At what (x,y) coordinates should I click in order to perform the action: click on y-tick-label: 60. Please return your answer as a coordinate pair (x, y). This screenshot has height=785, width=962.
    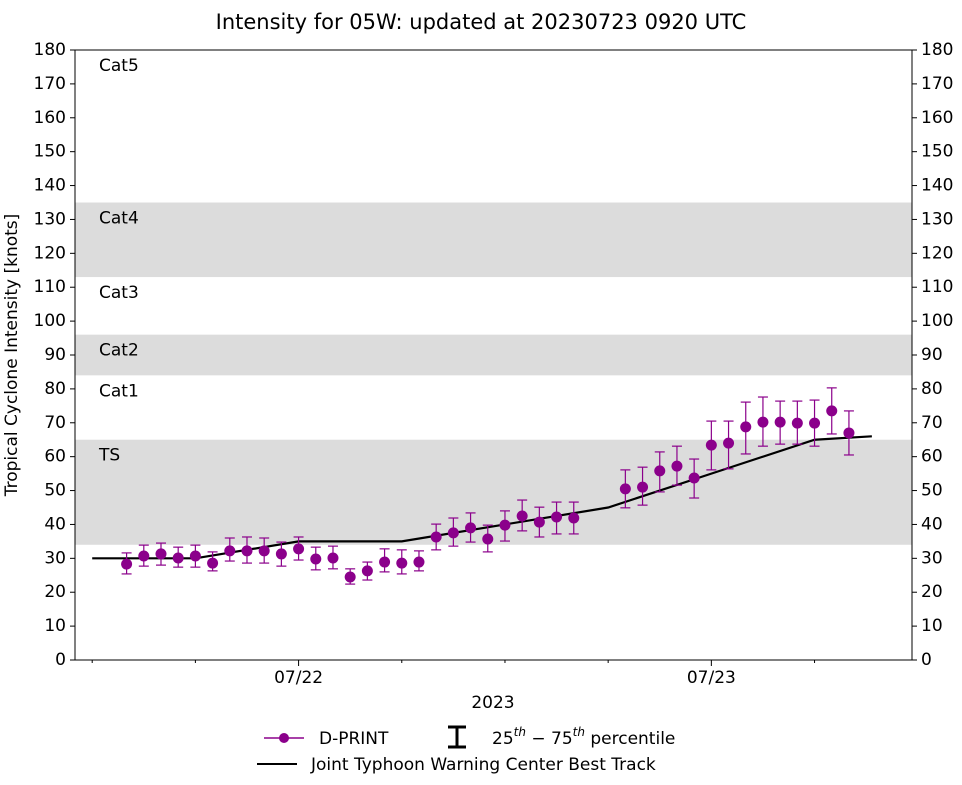
    Looking at the image, I should click on (55, 457).